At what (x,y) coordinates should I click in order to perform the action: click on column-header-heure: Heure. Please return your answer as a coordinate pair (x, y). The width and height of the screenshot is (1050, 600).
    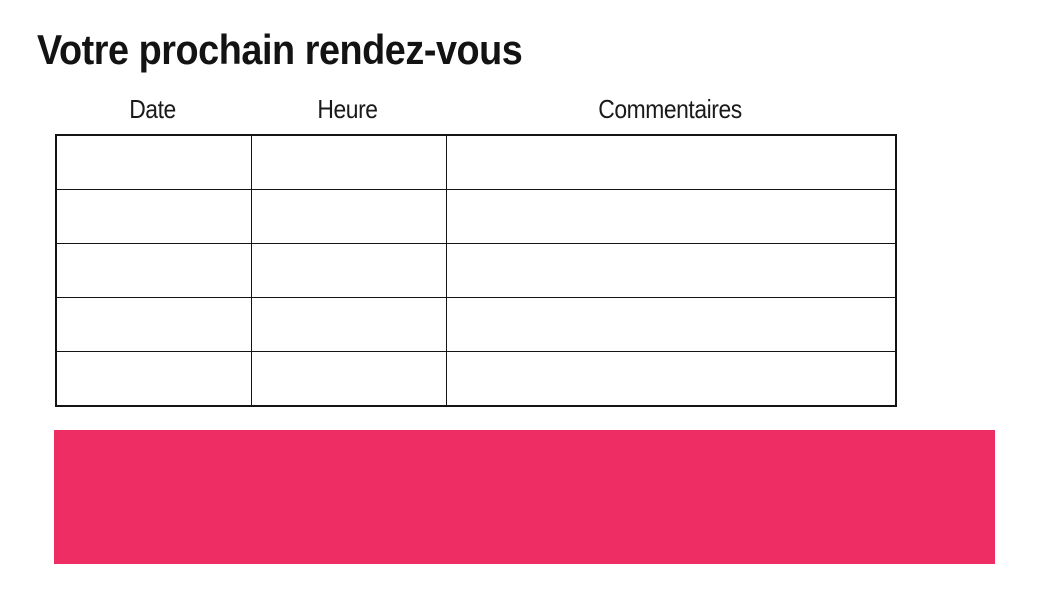
    Looking at the image, I should click on (347, 109).